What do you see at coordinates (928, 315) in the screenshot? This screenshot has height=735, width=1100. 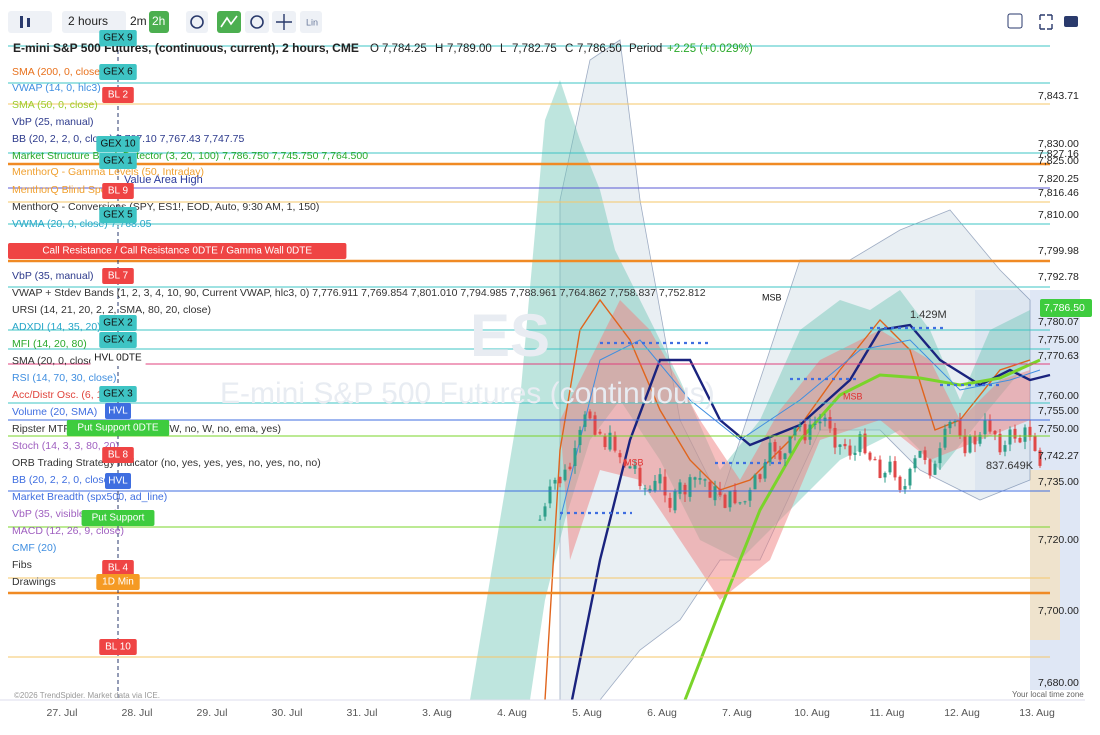 I see `annotation: 1.429M` at bounding box center [928, 315].